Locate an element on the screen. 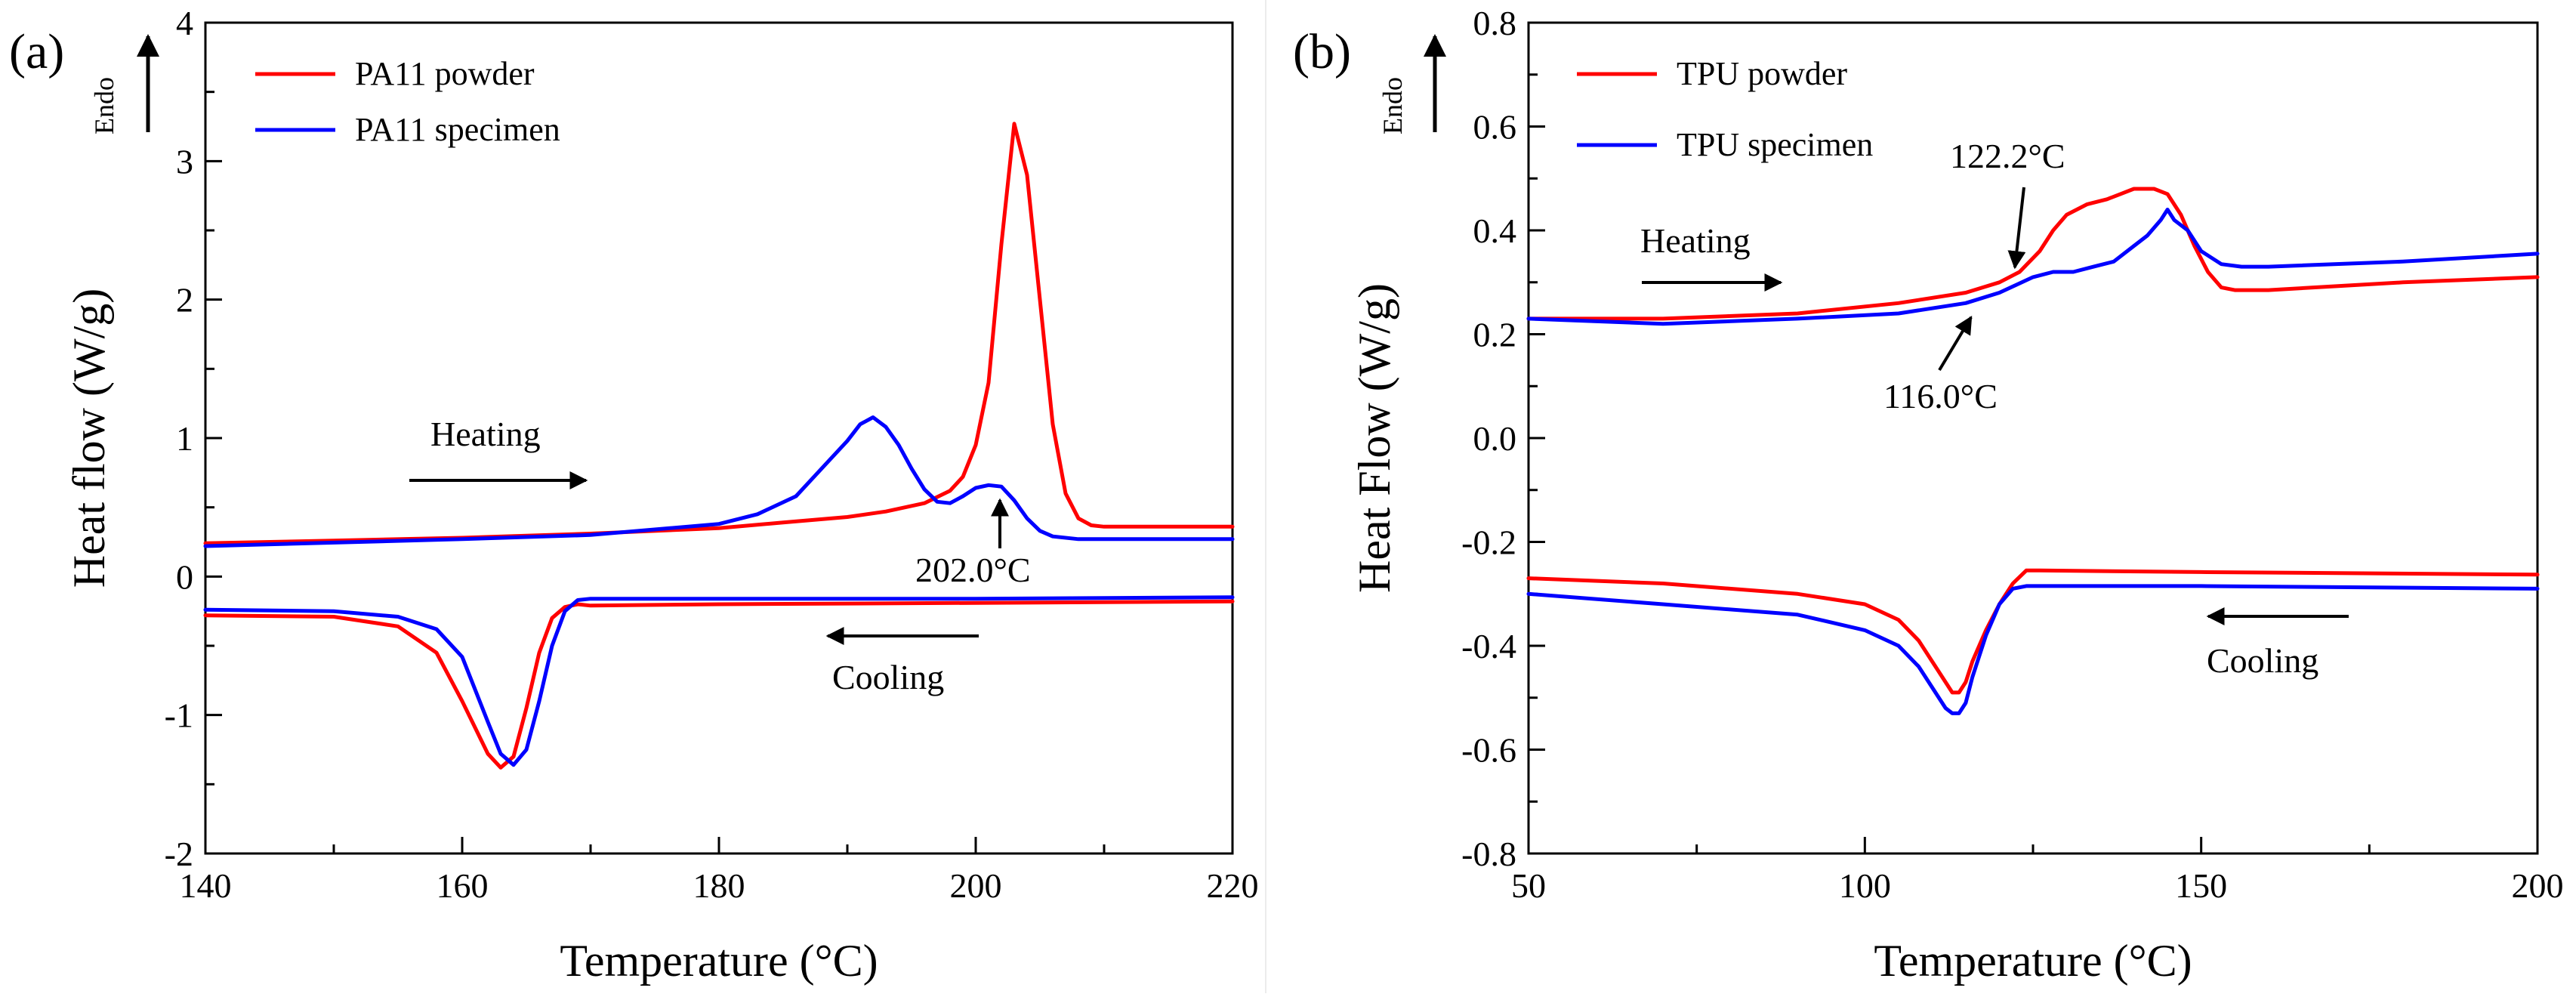 Image resolution: width=2576 pixels, height=997 pixels. series-pa11-powder-cooling is located at coordinates (719, 684).